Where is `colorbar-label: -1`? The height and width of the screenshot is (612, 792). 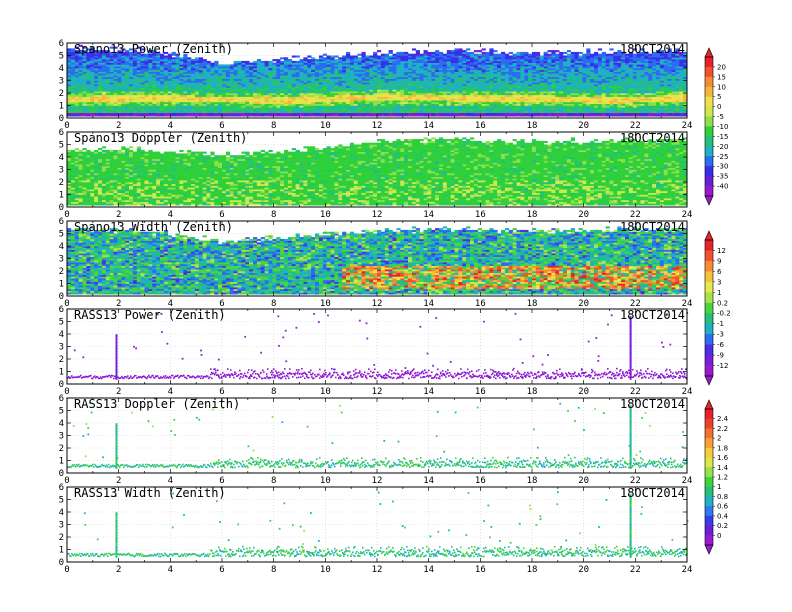 colorbar-label: -1 is located at coordinates (720, 324).